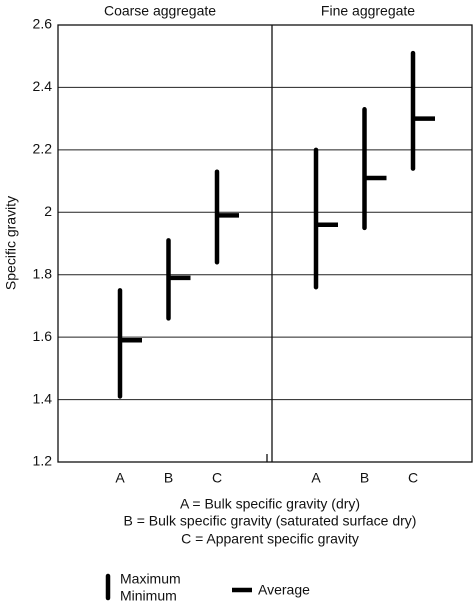  I want to click on panel-title: Fine aggregate, so click(368, 11).